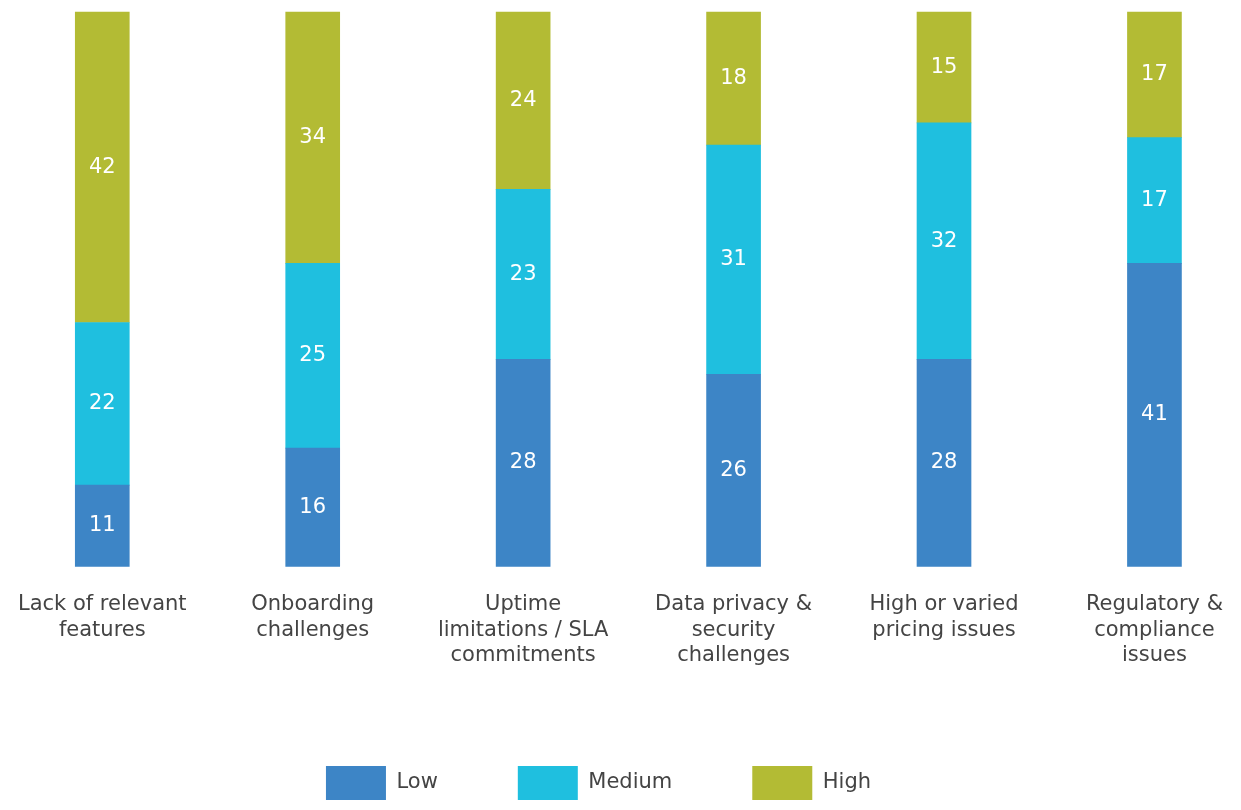 This screenshot has width=1241, height=810. I want to click on data-label: 26, so click(733, 468).